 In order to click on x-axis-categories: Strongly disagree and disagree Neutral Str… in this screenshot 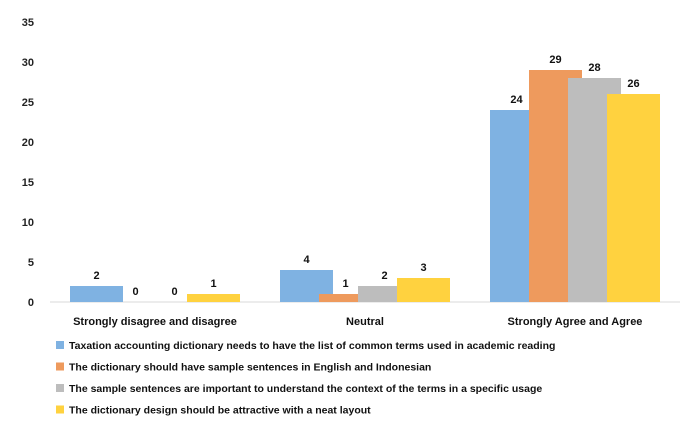, I will do `click(357, 322)`.